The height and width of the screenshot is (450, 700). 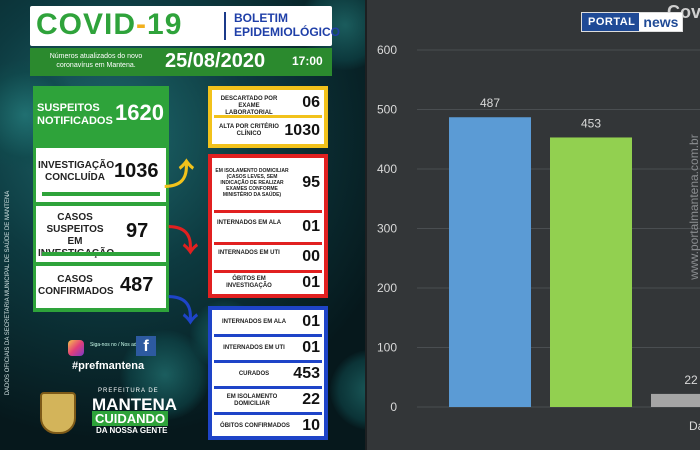 I want to click on confirmed-row: ÓBITOS CONFIRMADOS 10, so click(x=268, y=427).